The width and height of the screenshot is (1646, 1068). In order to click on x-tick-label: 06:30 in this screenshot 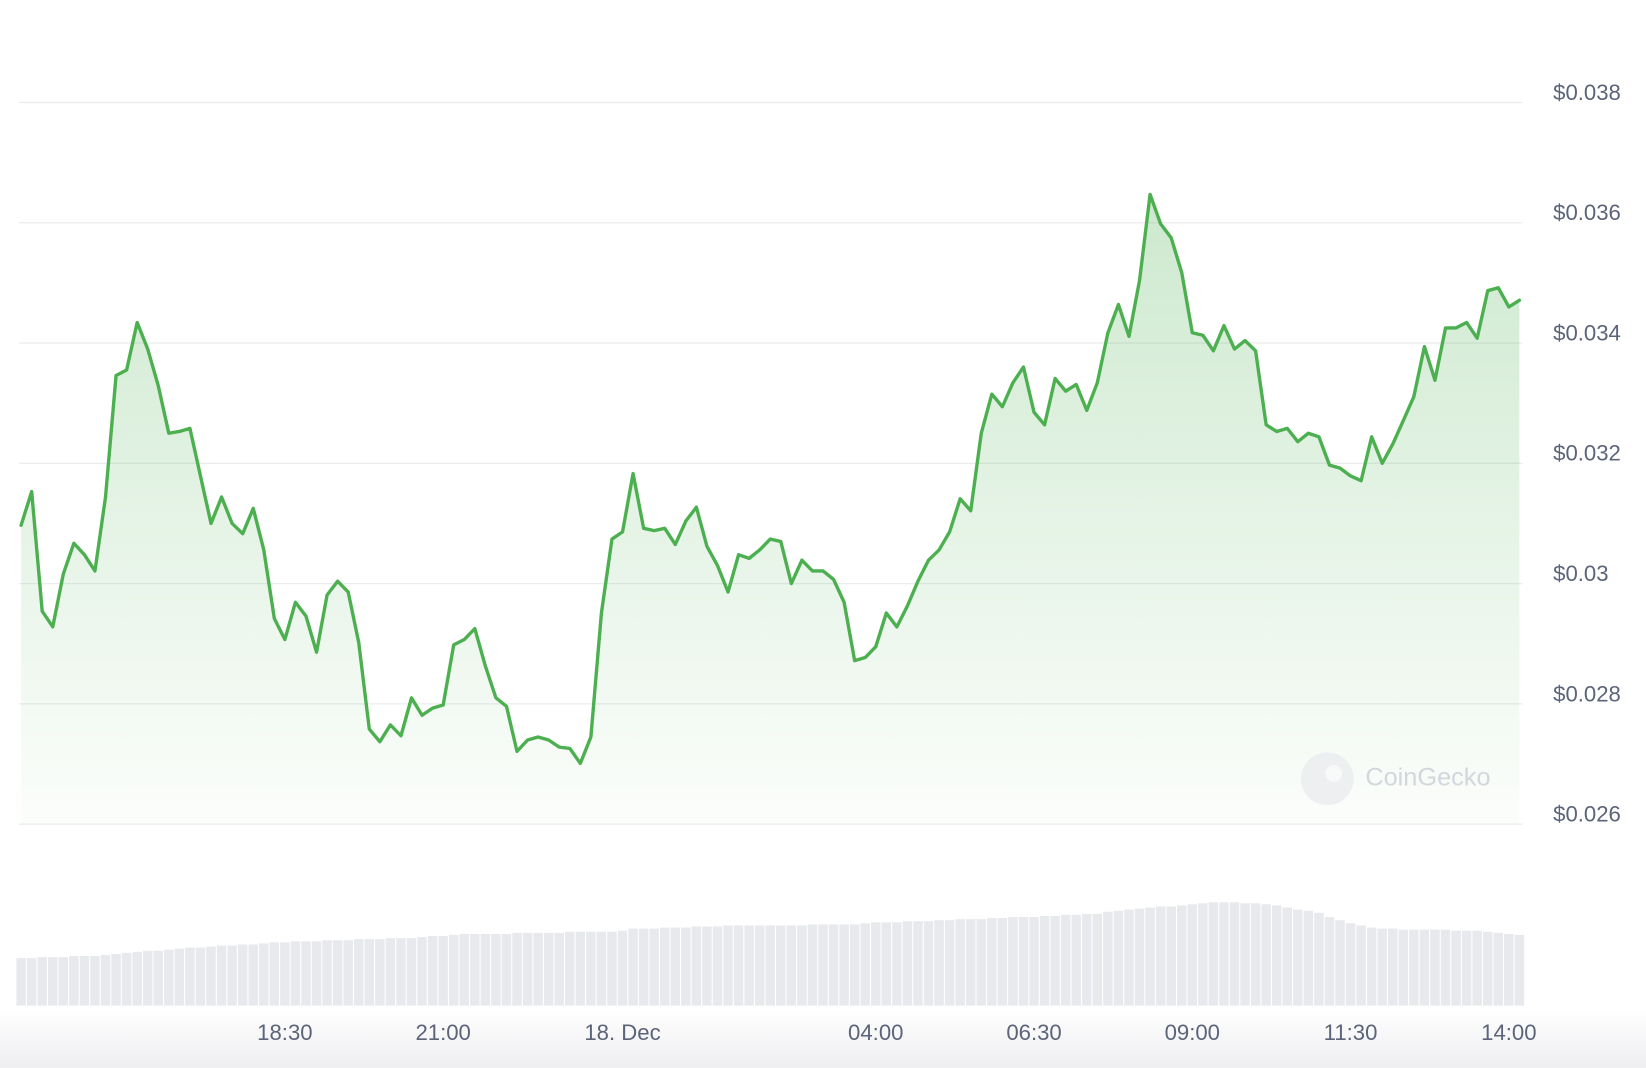, I will do `click(1033, 1032)`.